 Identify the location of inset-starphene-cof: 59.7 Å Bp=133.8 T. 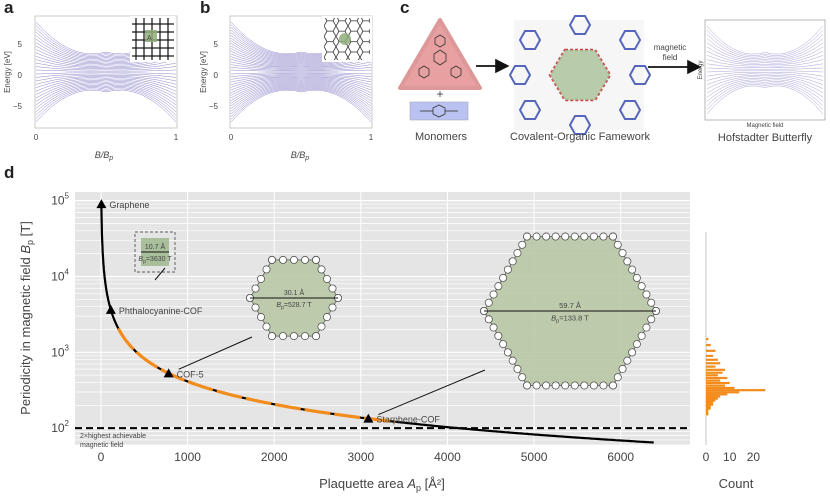
(570, 311).